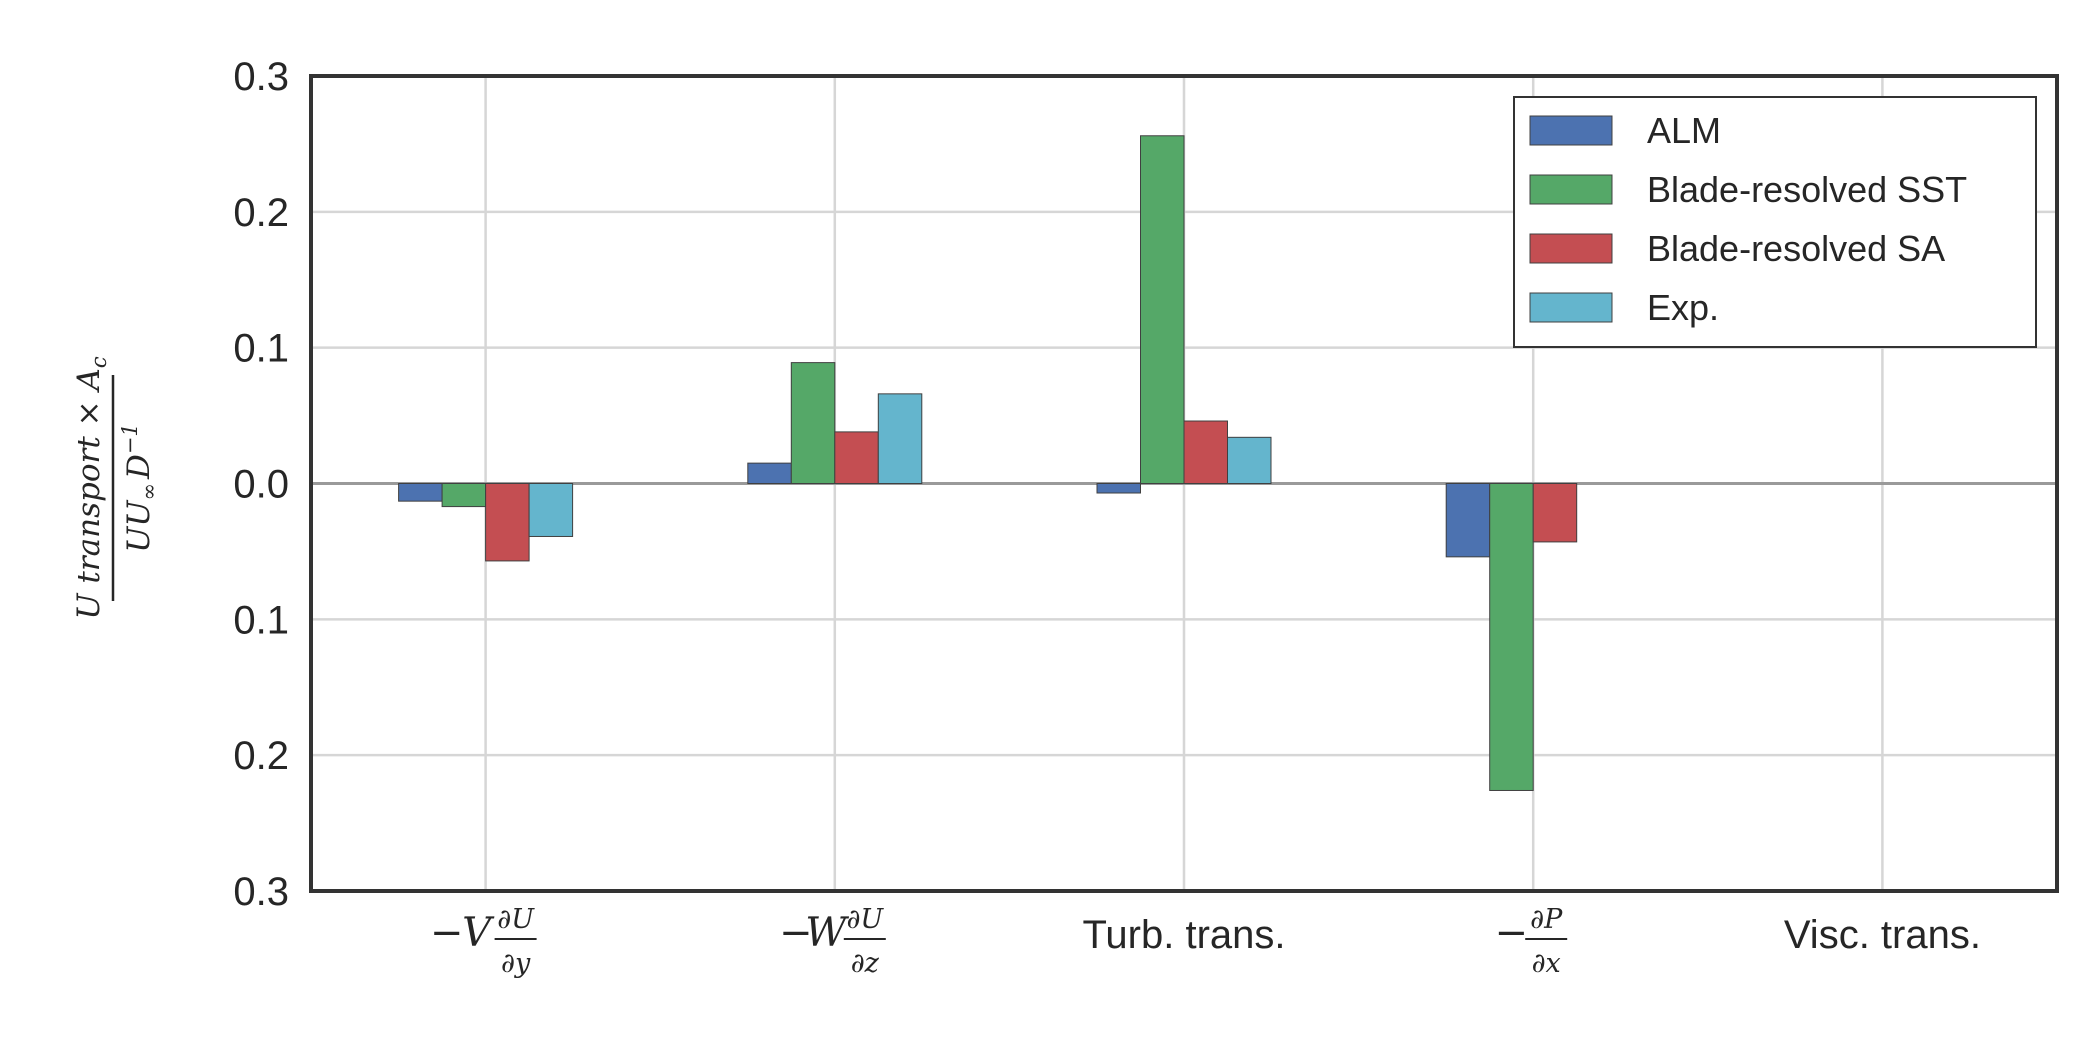 This screenshot has height=1050, width=2100. What do you see at coordinates (516, 963) in the screenshot?
I see `svg-text: ∂y` at bounding box center [516, 963].